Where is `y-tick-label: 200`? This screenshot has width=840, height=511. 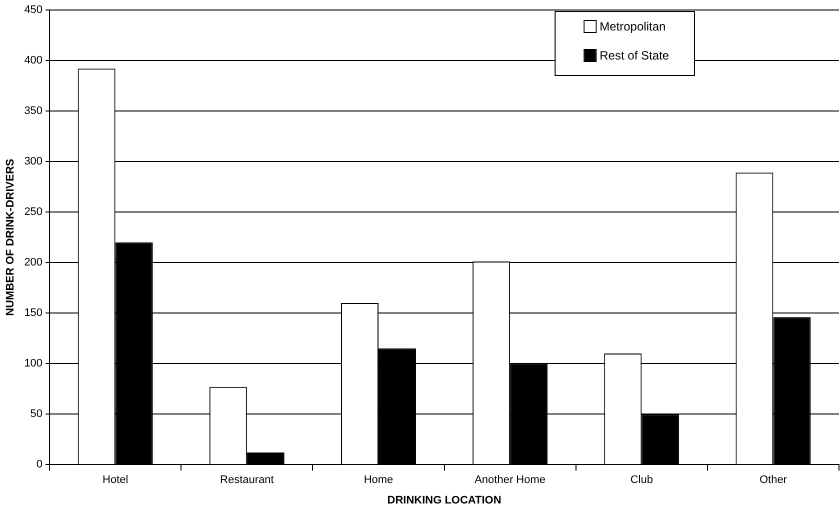 y-tick-label: 200 is located at coordinates (33, 262).